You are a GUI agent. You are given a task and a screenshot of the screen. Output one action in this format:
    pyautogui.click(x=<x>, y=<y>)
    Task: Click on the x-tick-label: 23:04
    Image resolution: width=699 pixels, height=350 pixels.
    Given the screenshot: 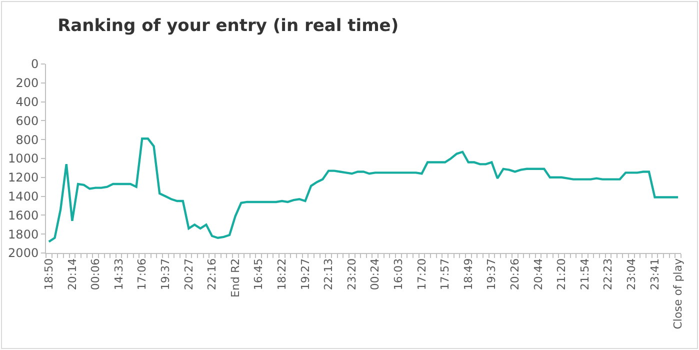 What is the action you would take?
    pyautogui.click(x=631, y=274)
    